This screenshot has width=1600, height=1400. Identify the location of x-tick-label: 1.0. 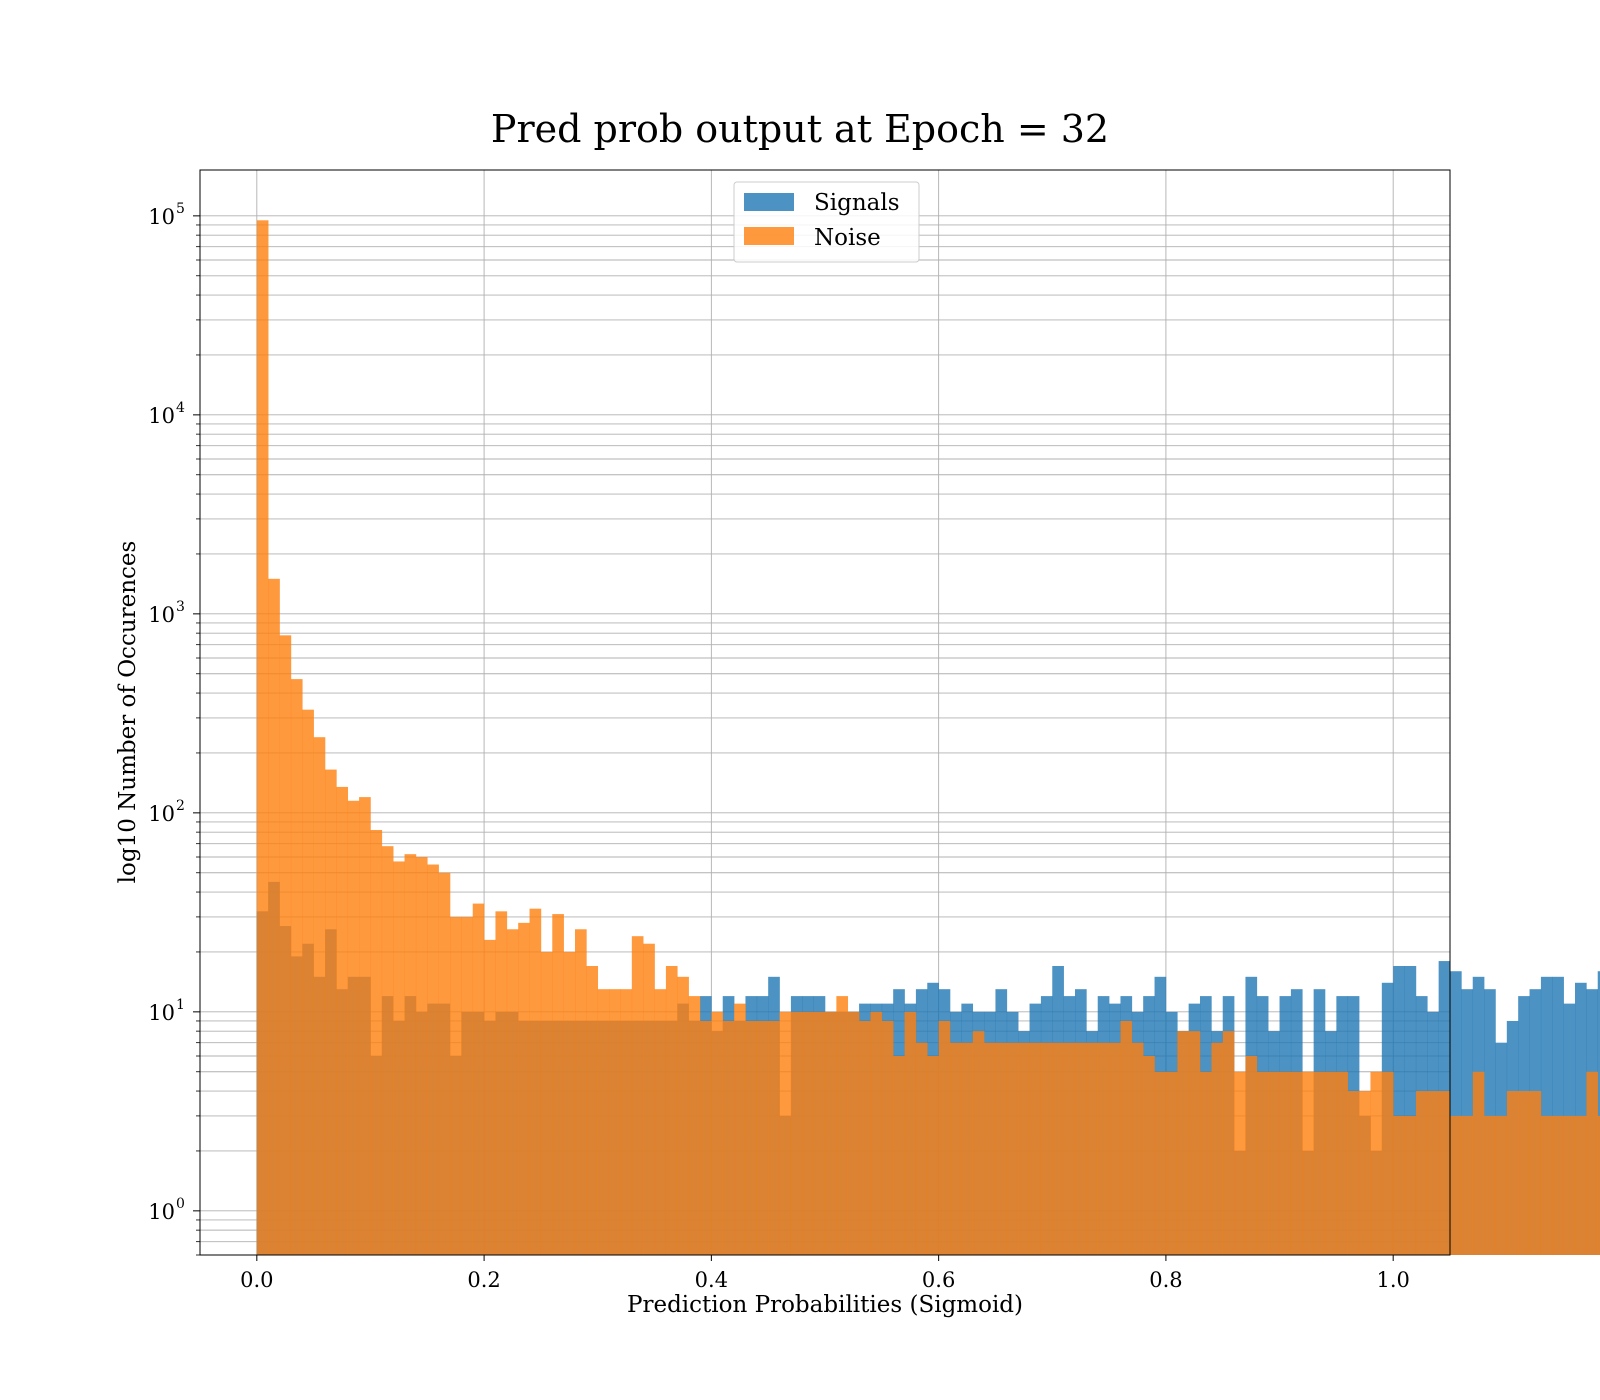
(1392, 1280).